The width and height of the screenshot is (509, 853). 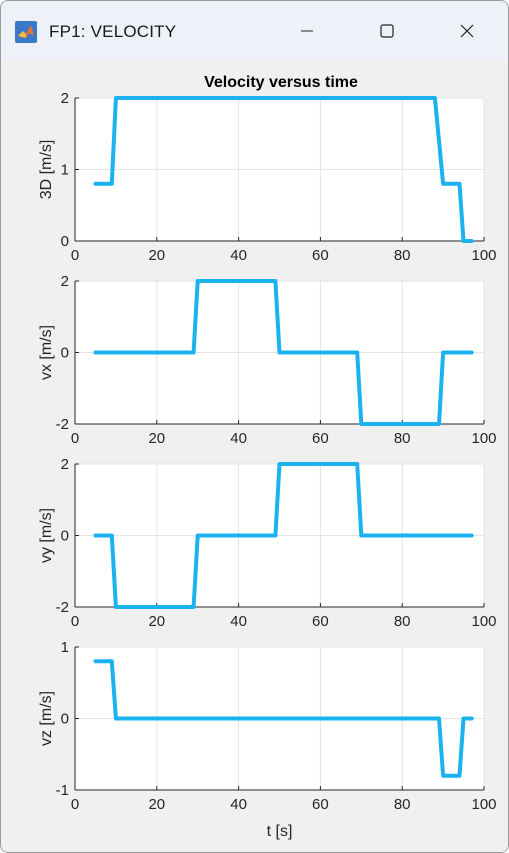 What do you see at coordinates (113, 31) in the screenshot?
I see `window-title: FP1: VELOCITY` at bounding box center [113, 31].